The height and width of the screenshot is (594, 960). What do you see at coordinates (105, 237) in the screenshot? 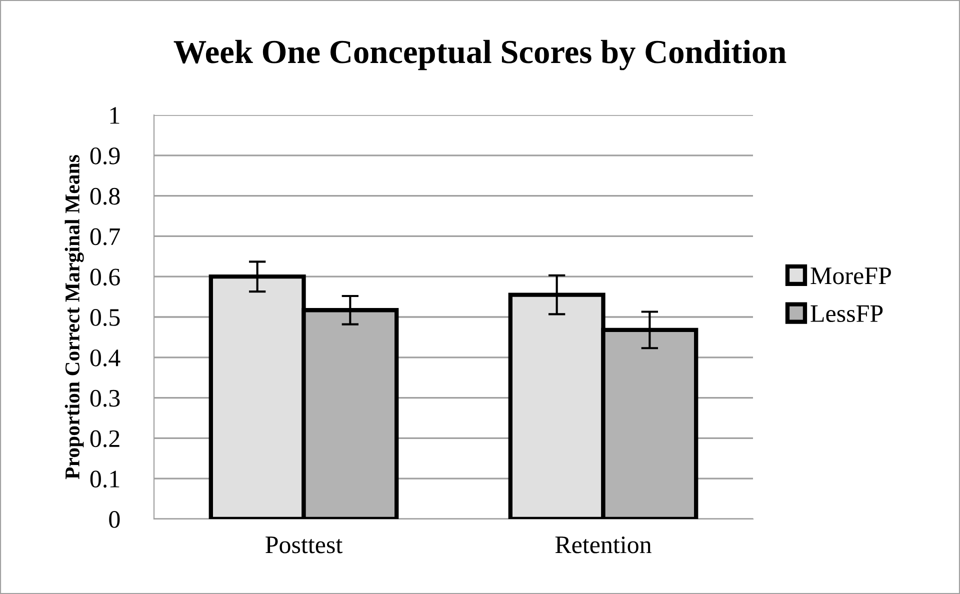
I see `y-tick-label: 0.7` at bounding box center [105, 237].